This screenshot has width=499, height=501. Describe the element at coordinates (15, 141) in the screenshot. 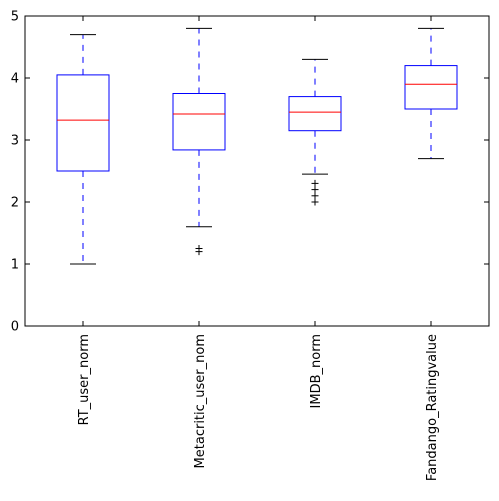

I see `y-tick-label: 3` at that location.